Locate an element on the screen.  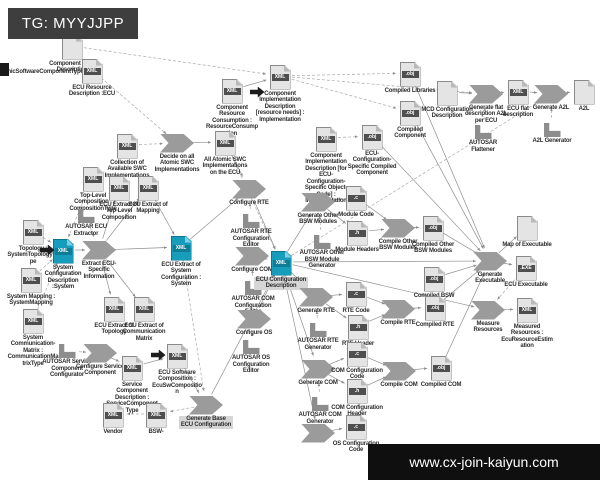
autosar-service-component-configurator: AUTOSAR Service Component Configurator is located at coordinates (67, 361).